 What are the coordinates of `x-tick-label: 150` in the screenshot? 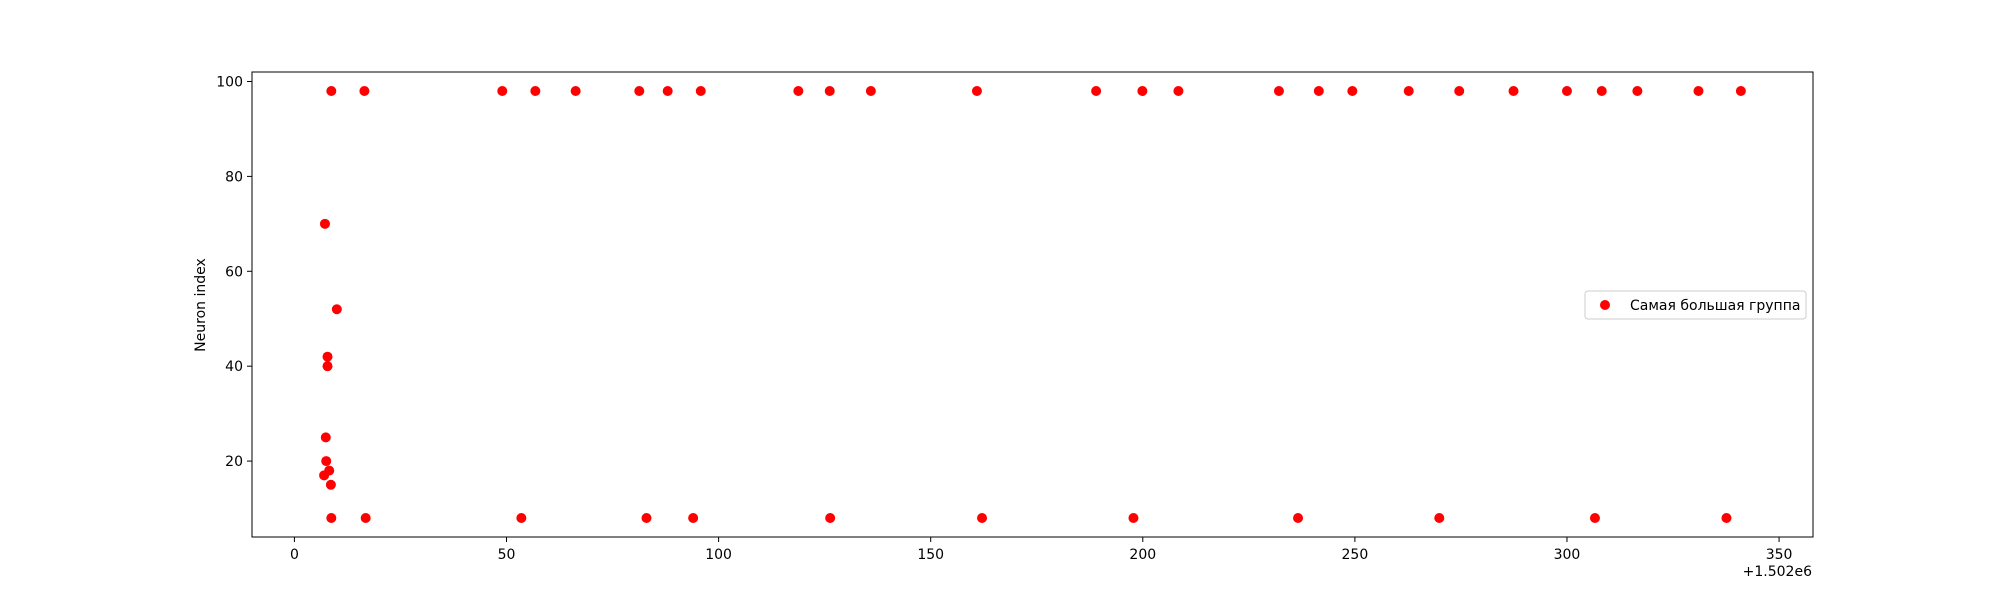 It's located at (930, 555).